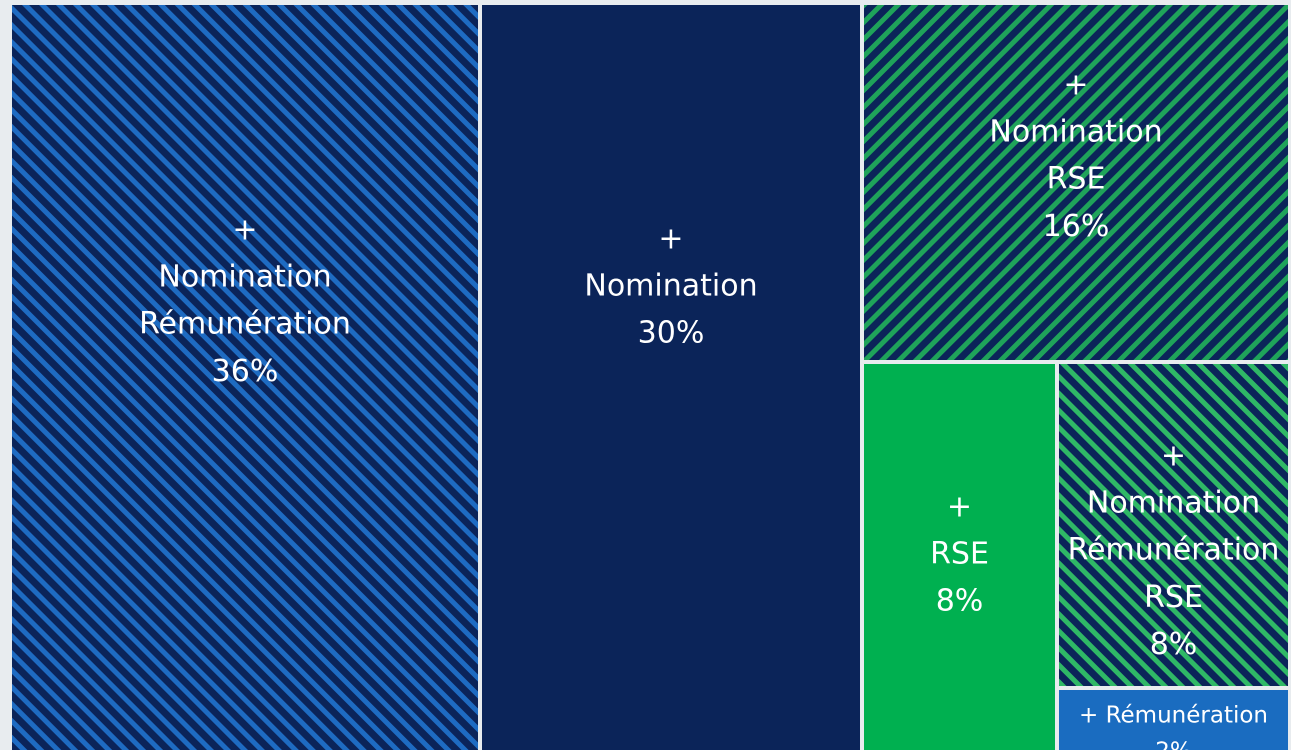 The width and height of the screenshot is (1291, 750). Describe the element at coordinates (1173, 744) in the screenshot. I see `value-label: 2%` at that location.